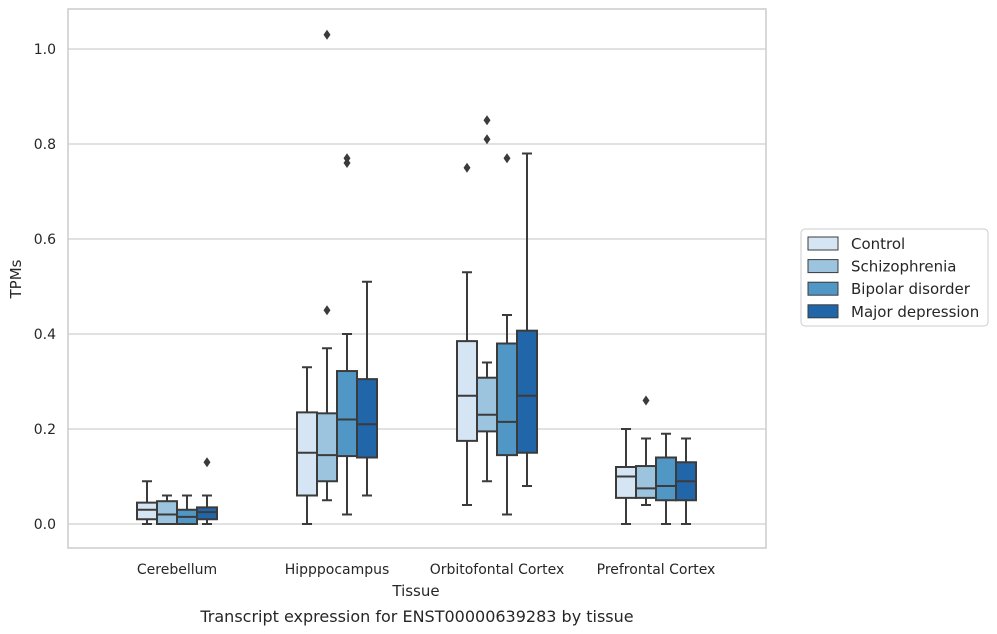  What do you see at coordinates (45, 50) in the screenshot?
I see `y-tick-label: 1.0` at bounding box center [45, 50].